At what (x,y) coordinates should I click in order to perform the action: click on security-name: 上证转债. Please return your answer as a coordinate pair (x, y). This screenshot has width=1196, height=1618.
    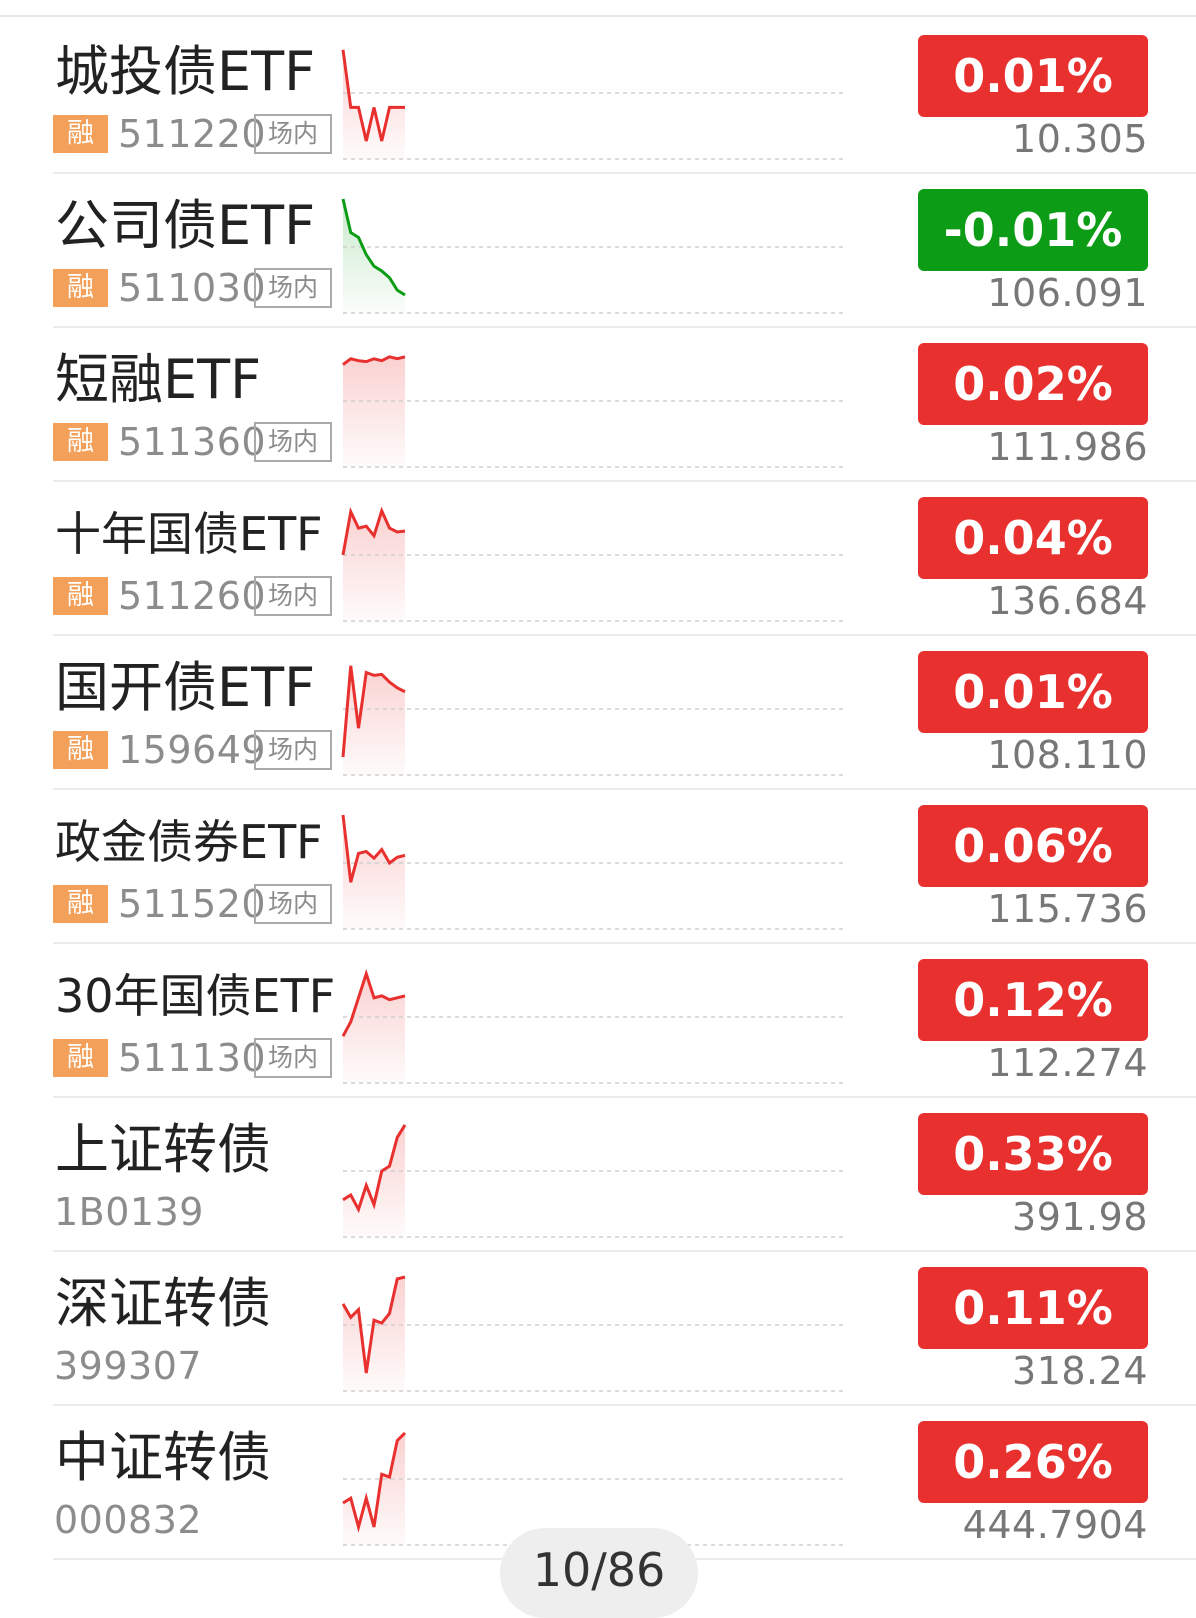
    Looking at the image, I should click on (163, 1149).